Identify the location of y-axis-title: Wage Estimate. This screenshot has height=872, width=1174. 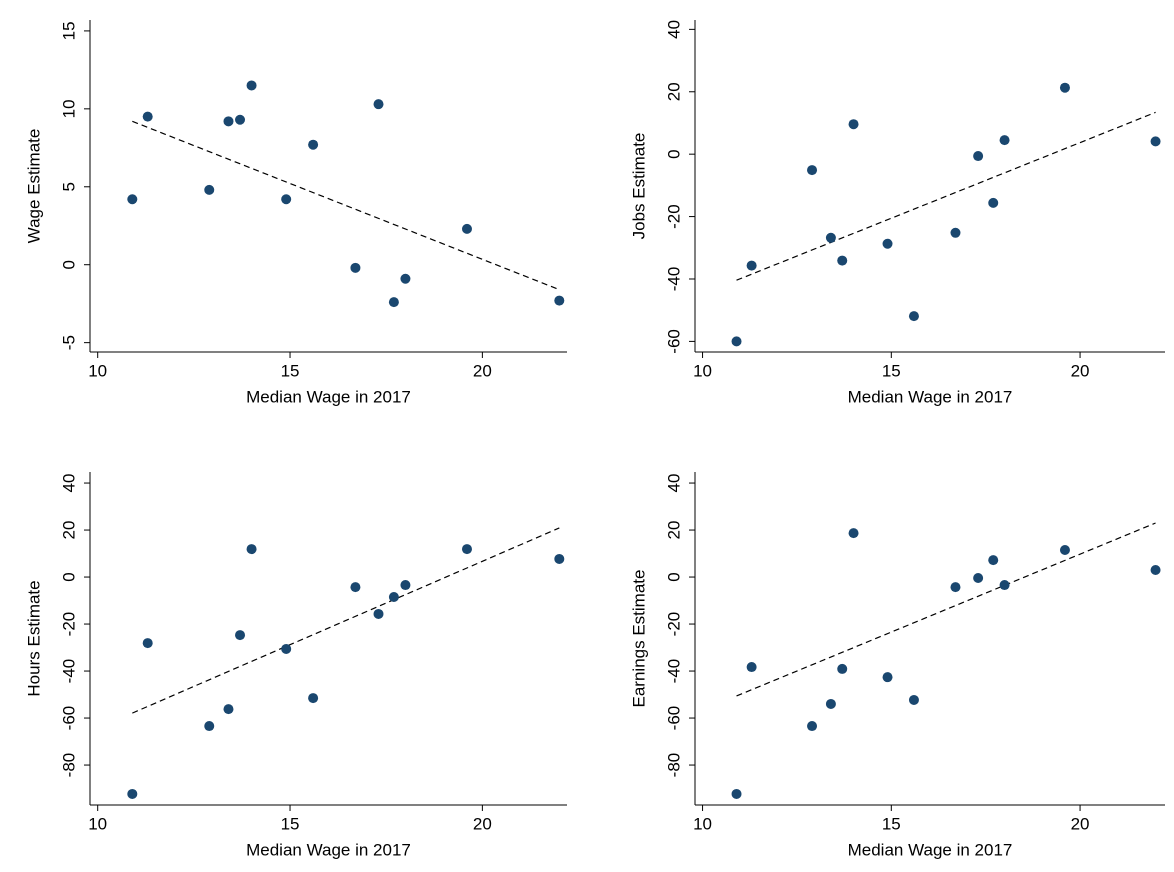
(33, 186).